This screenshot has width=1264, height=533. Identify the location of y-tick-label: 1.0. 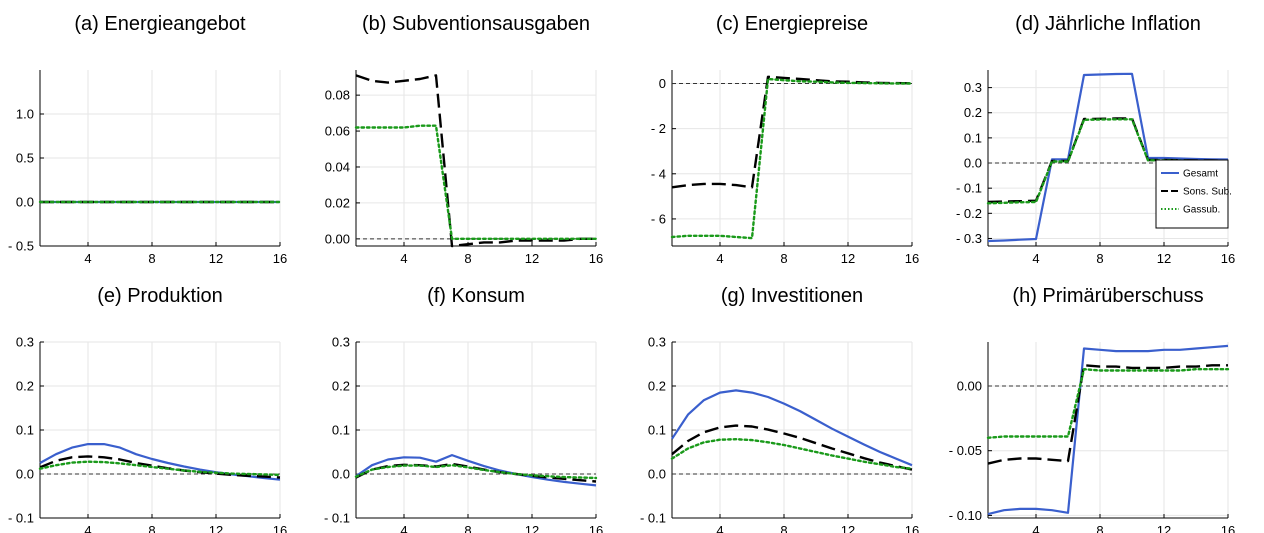
(25, 114).